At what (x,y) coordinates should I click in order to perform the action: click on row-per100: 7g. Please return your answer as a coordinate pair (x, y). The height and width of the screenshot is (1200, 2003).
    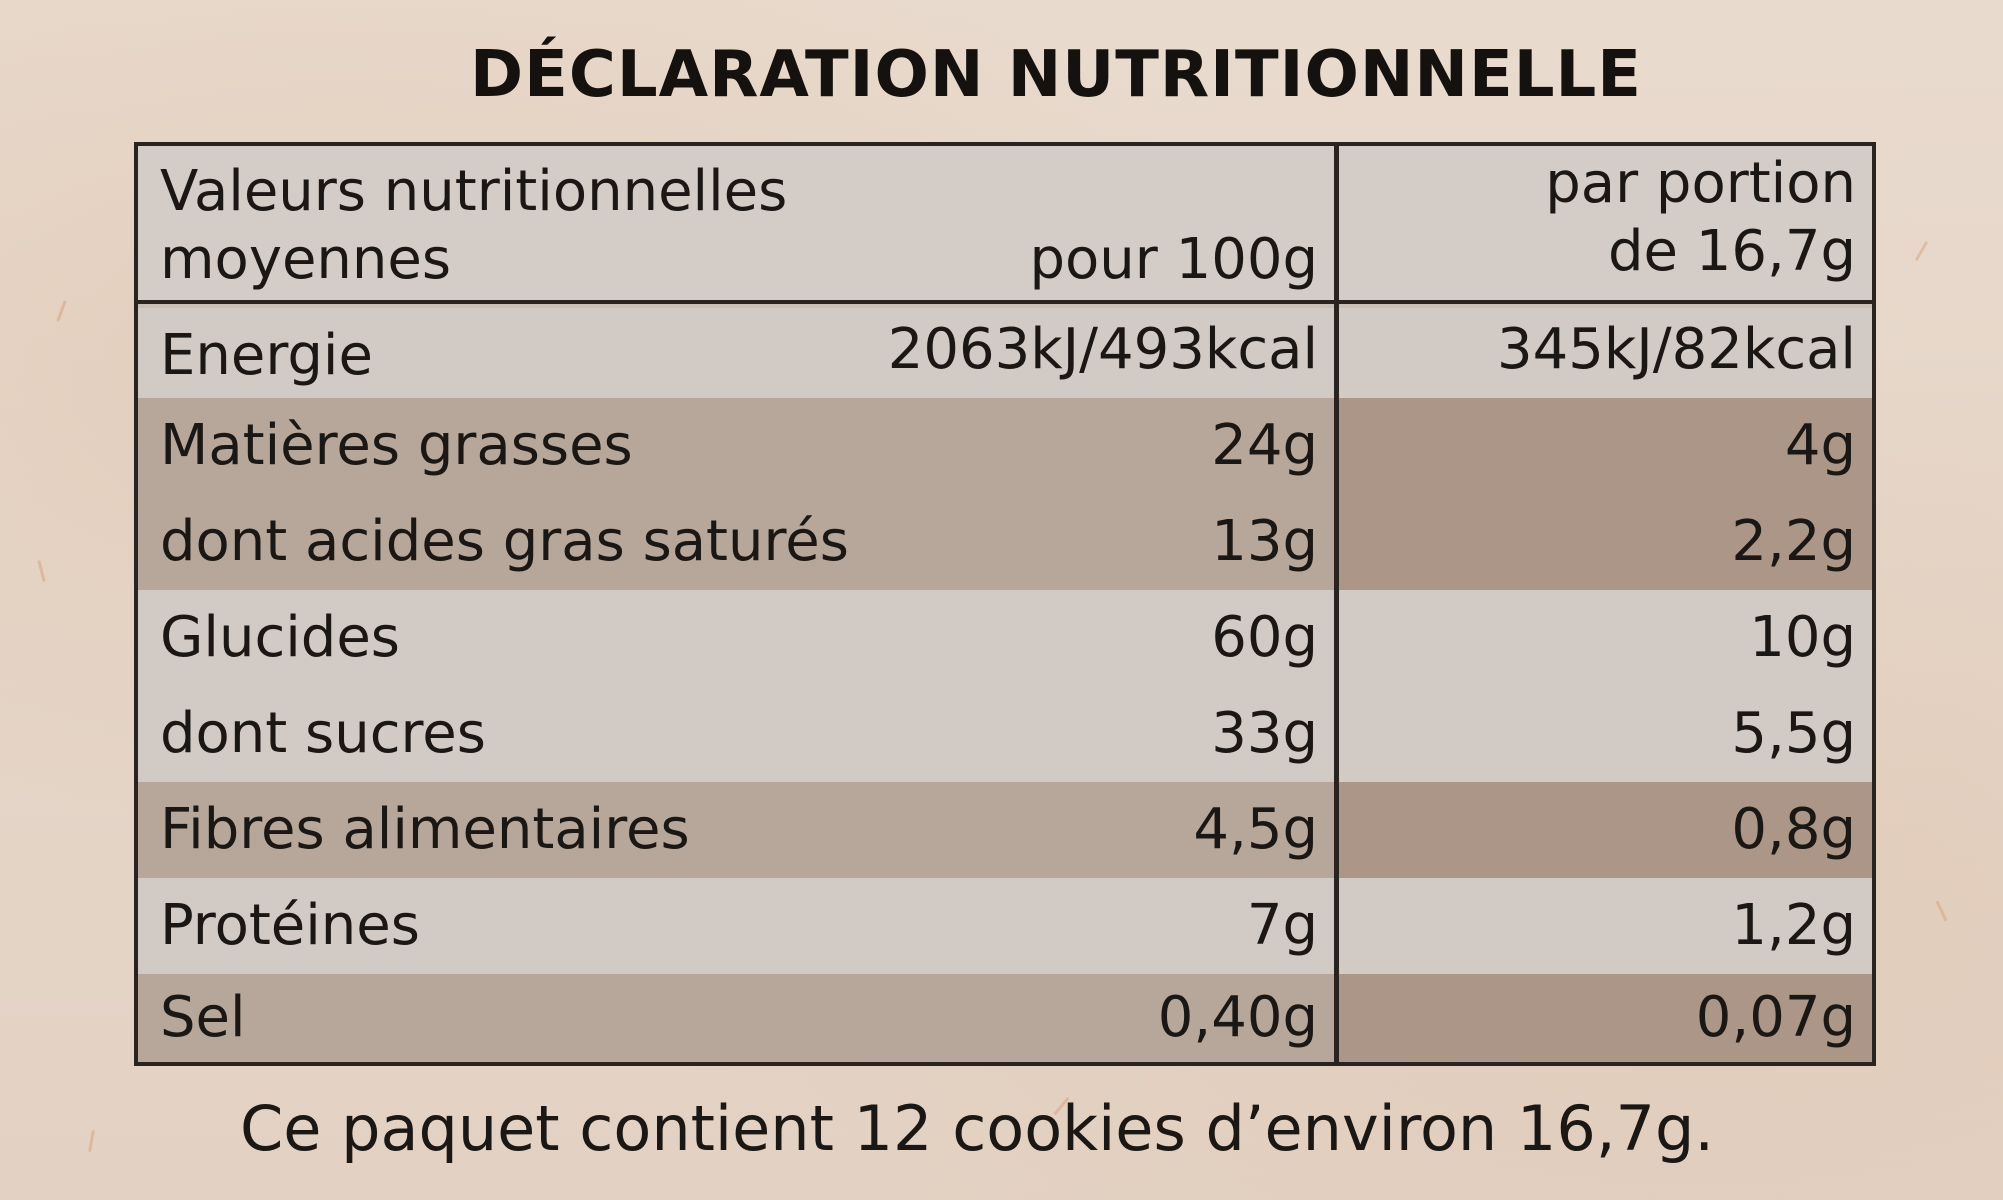
    Looking at the image, I should click on (1282, 925).